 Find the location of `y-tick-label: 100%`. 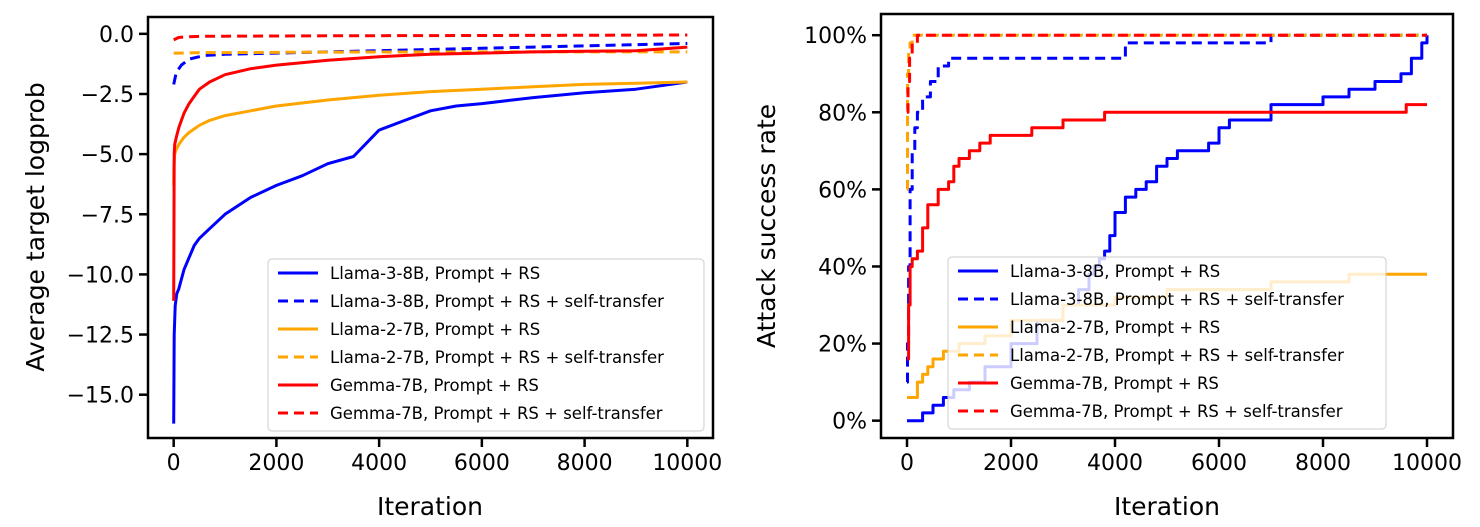

y-tick-label: 100% is located at coordinates (835, 36).